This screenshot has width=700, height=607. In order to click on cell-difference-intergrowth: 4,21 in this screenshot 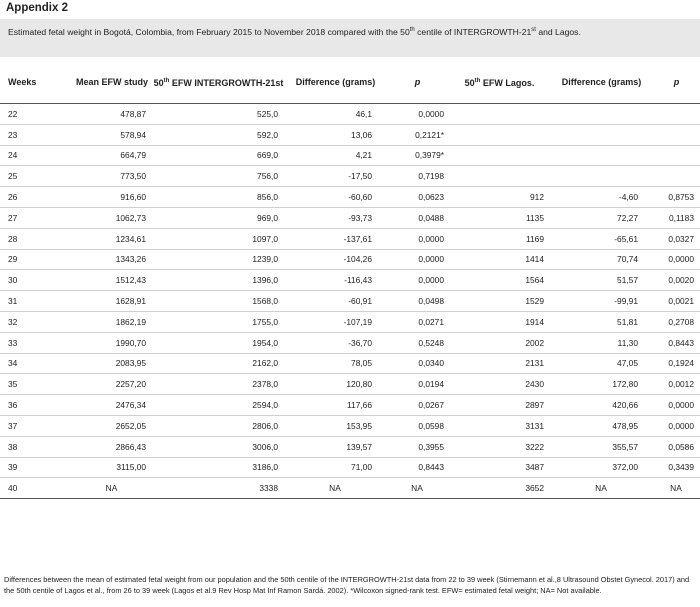, I will do `click(335, 156)`.